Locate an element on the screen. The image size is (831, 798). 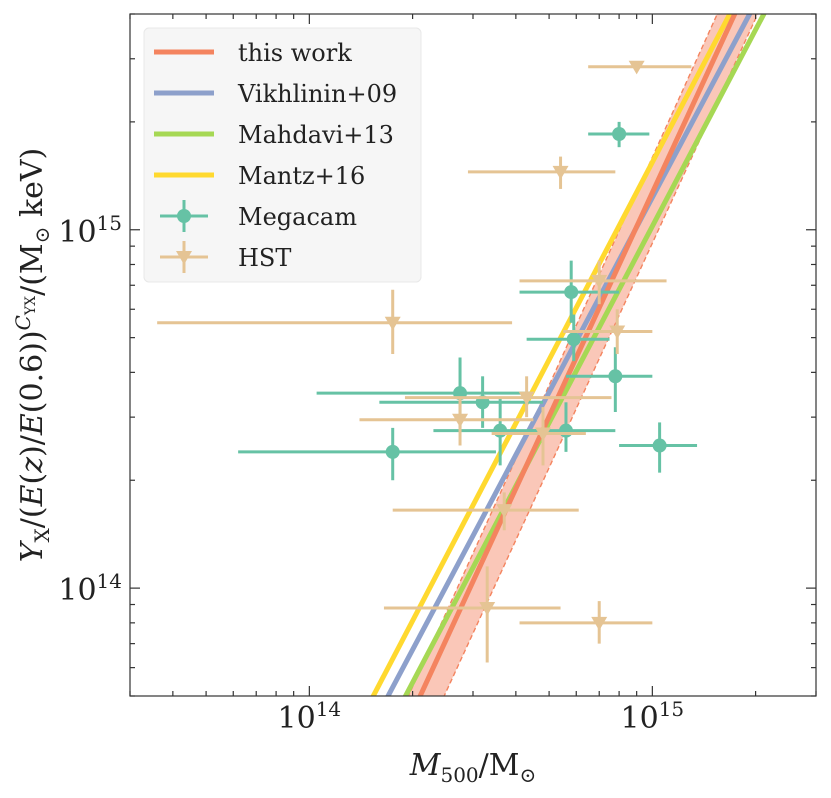
legend-item-mantz: Mantz+16 is located at coordinates (259, 176).